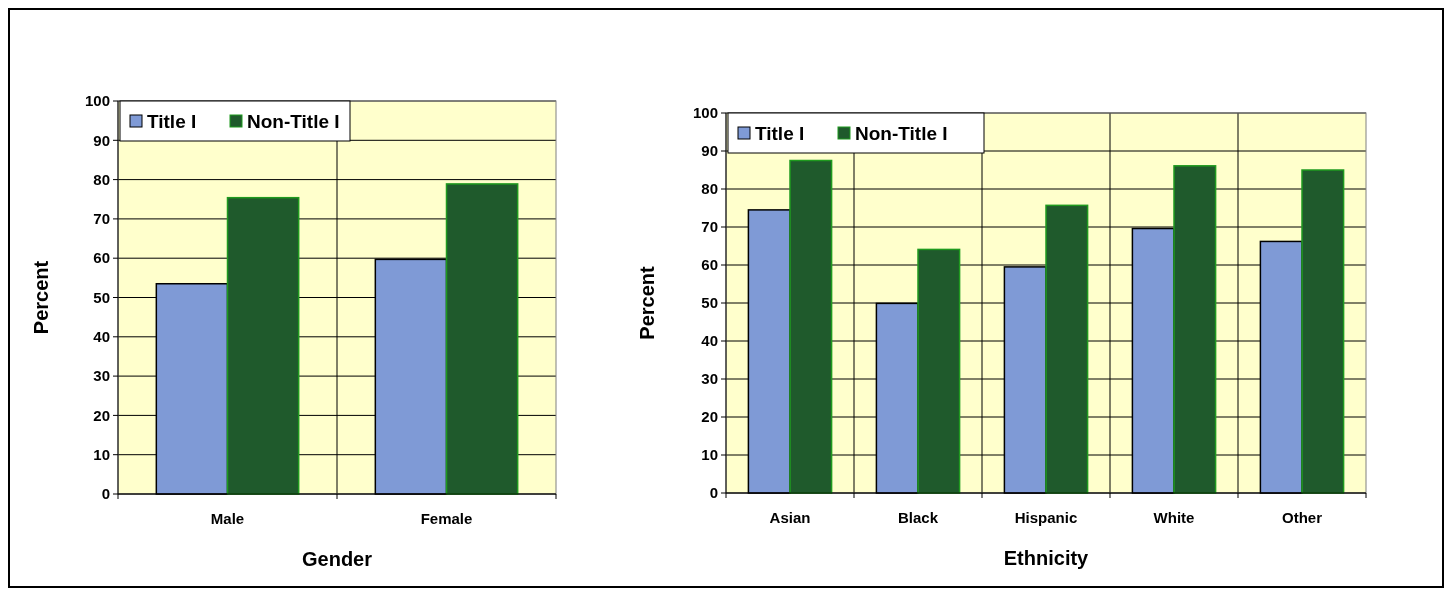  I want to click on x-axis-title: Gender, so click(337, 559).